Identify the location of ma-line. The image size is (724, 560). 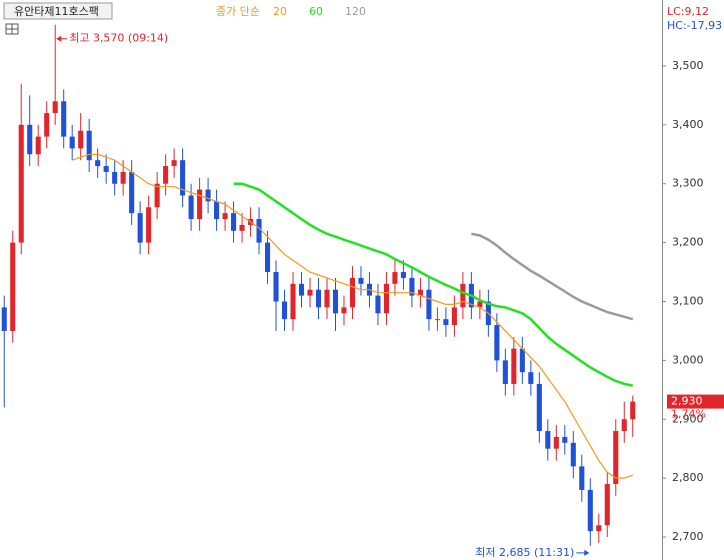
(552, 276).